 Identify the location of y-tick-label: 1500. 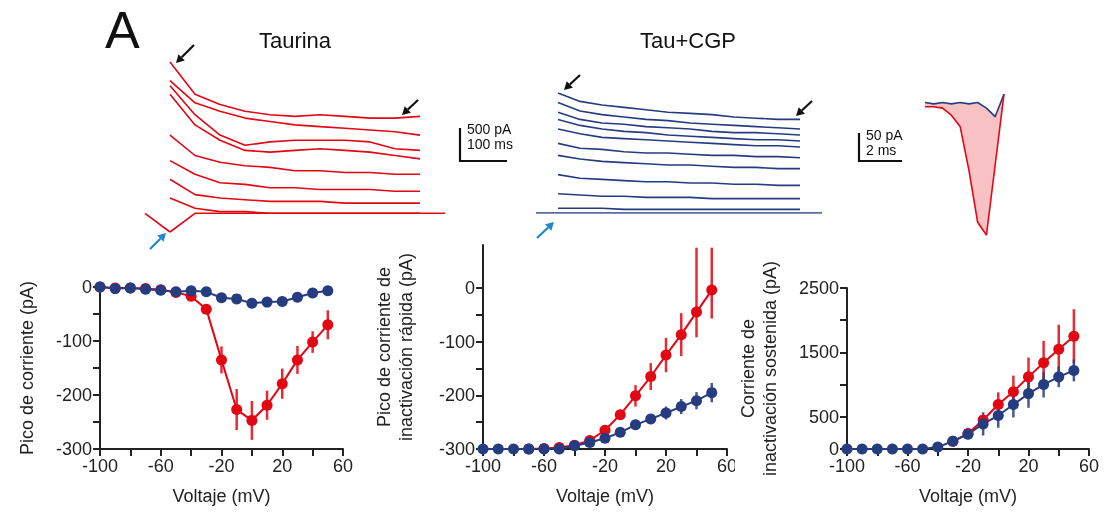
(818, 352).